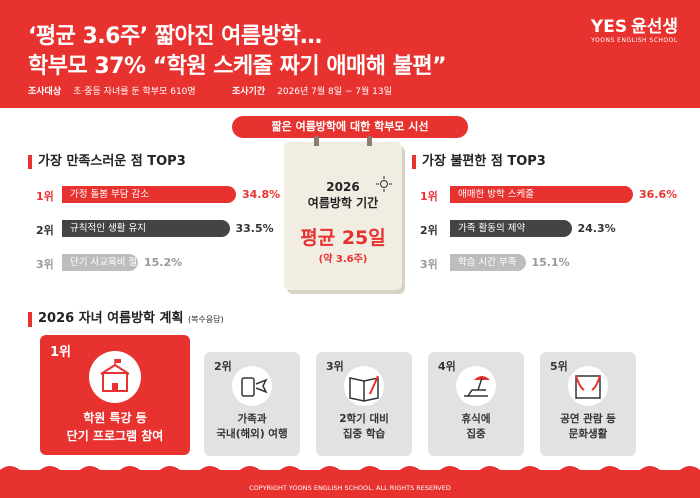  I want to click on plan-label: 문화생활, so click(588, 434).